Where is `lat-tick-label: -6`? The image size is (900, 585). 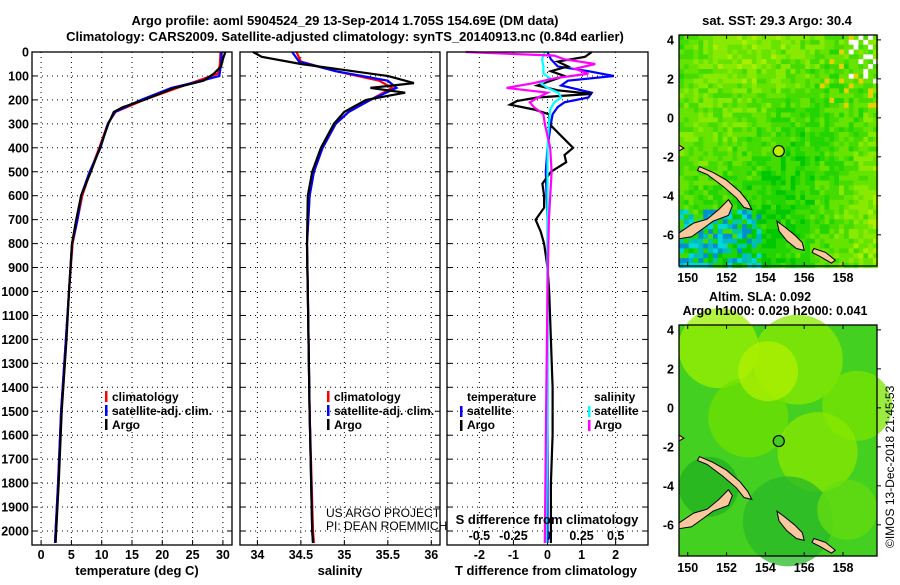
lat-tick-label: -6 is located at coordinates (668, 235).